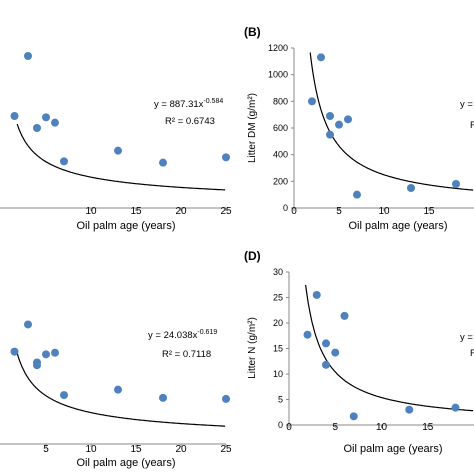 The width and height of the screenshot is (474, 474). Describe the element at coordinates (280, 101) in the screenshot. I see `y-tick-label: 800` at that location.